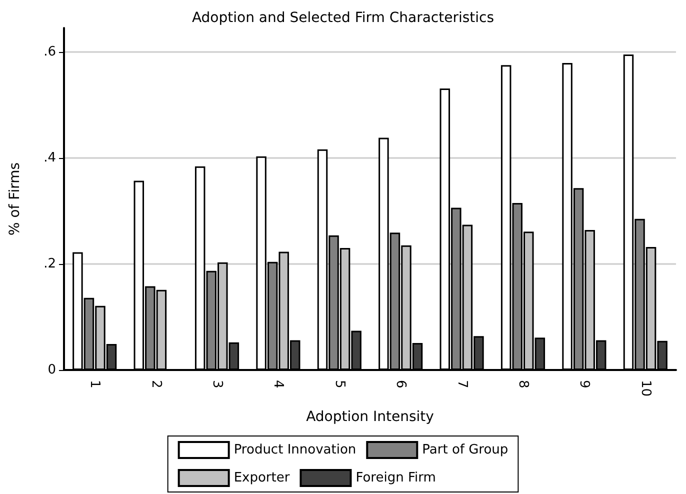  I want to click on x-tick-label: 9, so click(584, 384).